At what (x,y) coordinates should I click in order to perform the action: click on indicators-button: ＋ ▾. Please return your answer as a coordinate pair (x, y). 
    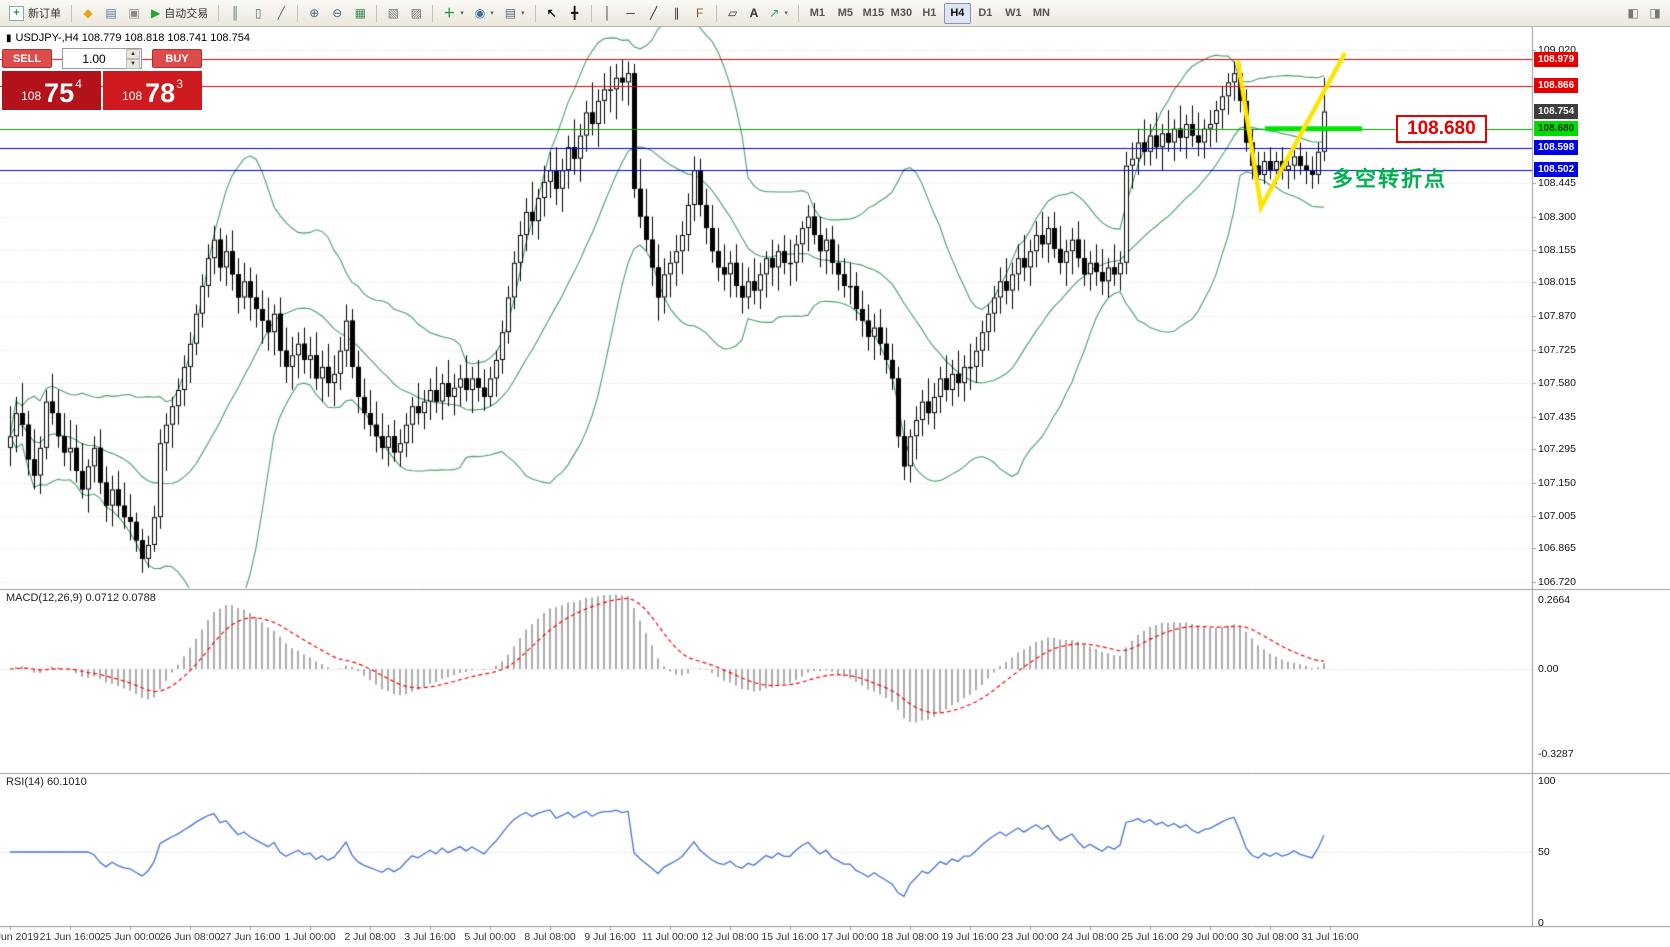
    Looking at the image, I should click on (453, 13).